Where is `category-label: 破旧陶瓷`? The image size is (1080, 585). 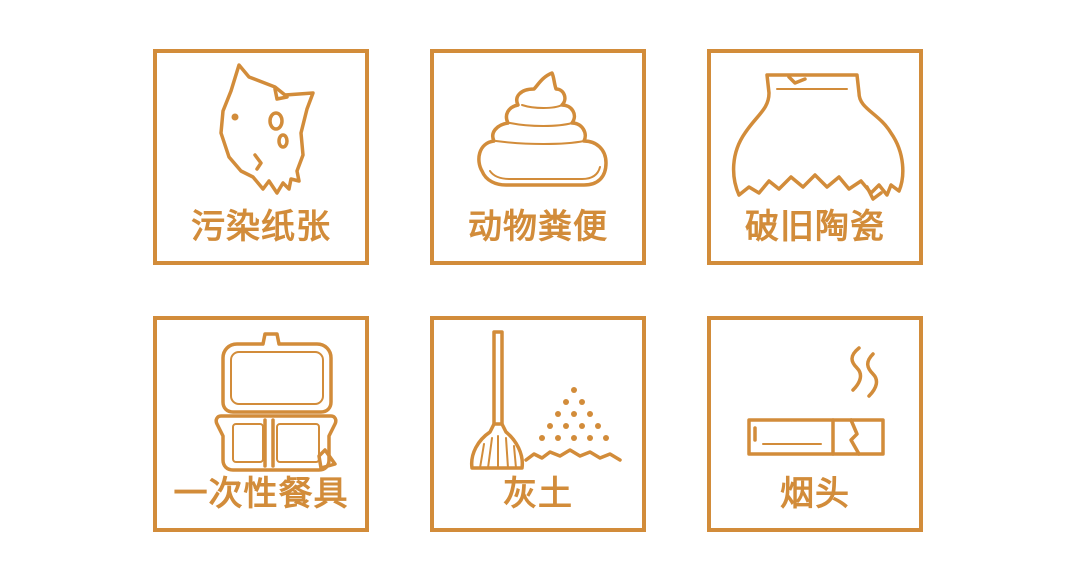
category-label: 破旧陶瓷 is located at coordinates (815, 227).